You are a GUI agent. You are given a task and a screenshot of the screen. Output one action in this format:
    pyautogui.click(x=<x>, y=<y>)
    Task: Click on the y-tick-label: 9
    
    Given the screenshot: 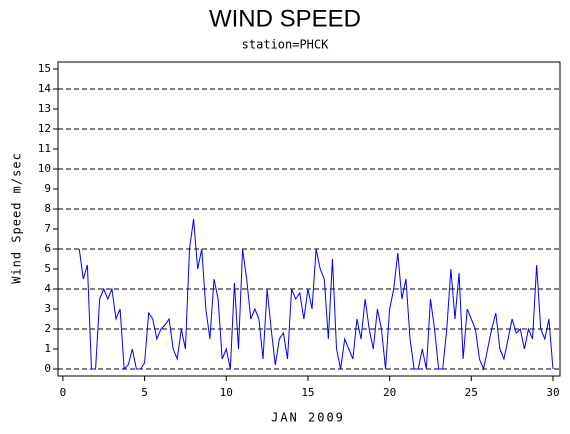 What is the action you would take?
    pyautogui.click(x=47, y=188)
    